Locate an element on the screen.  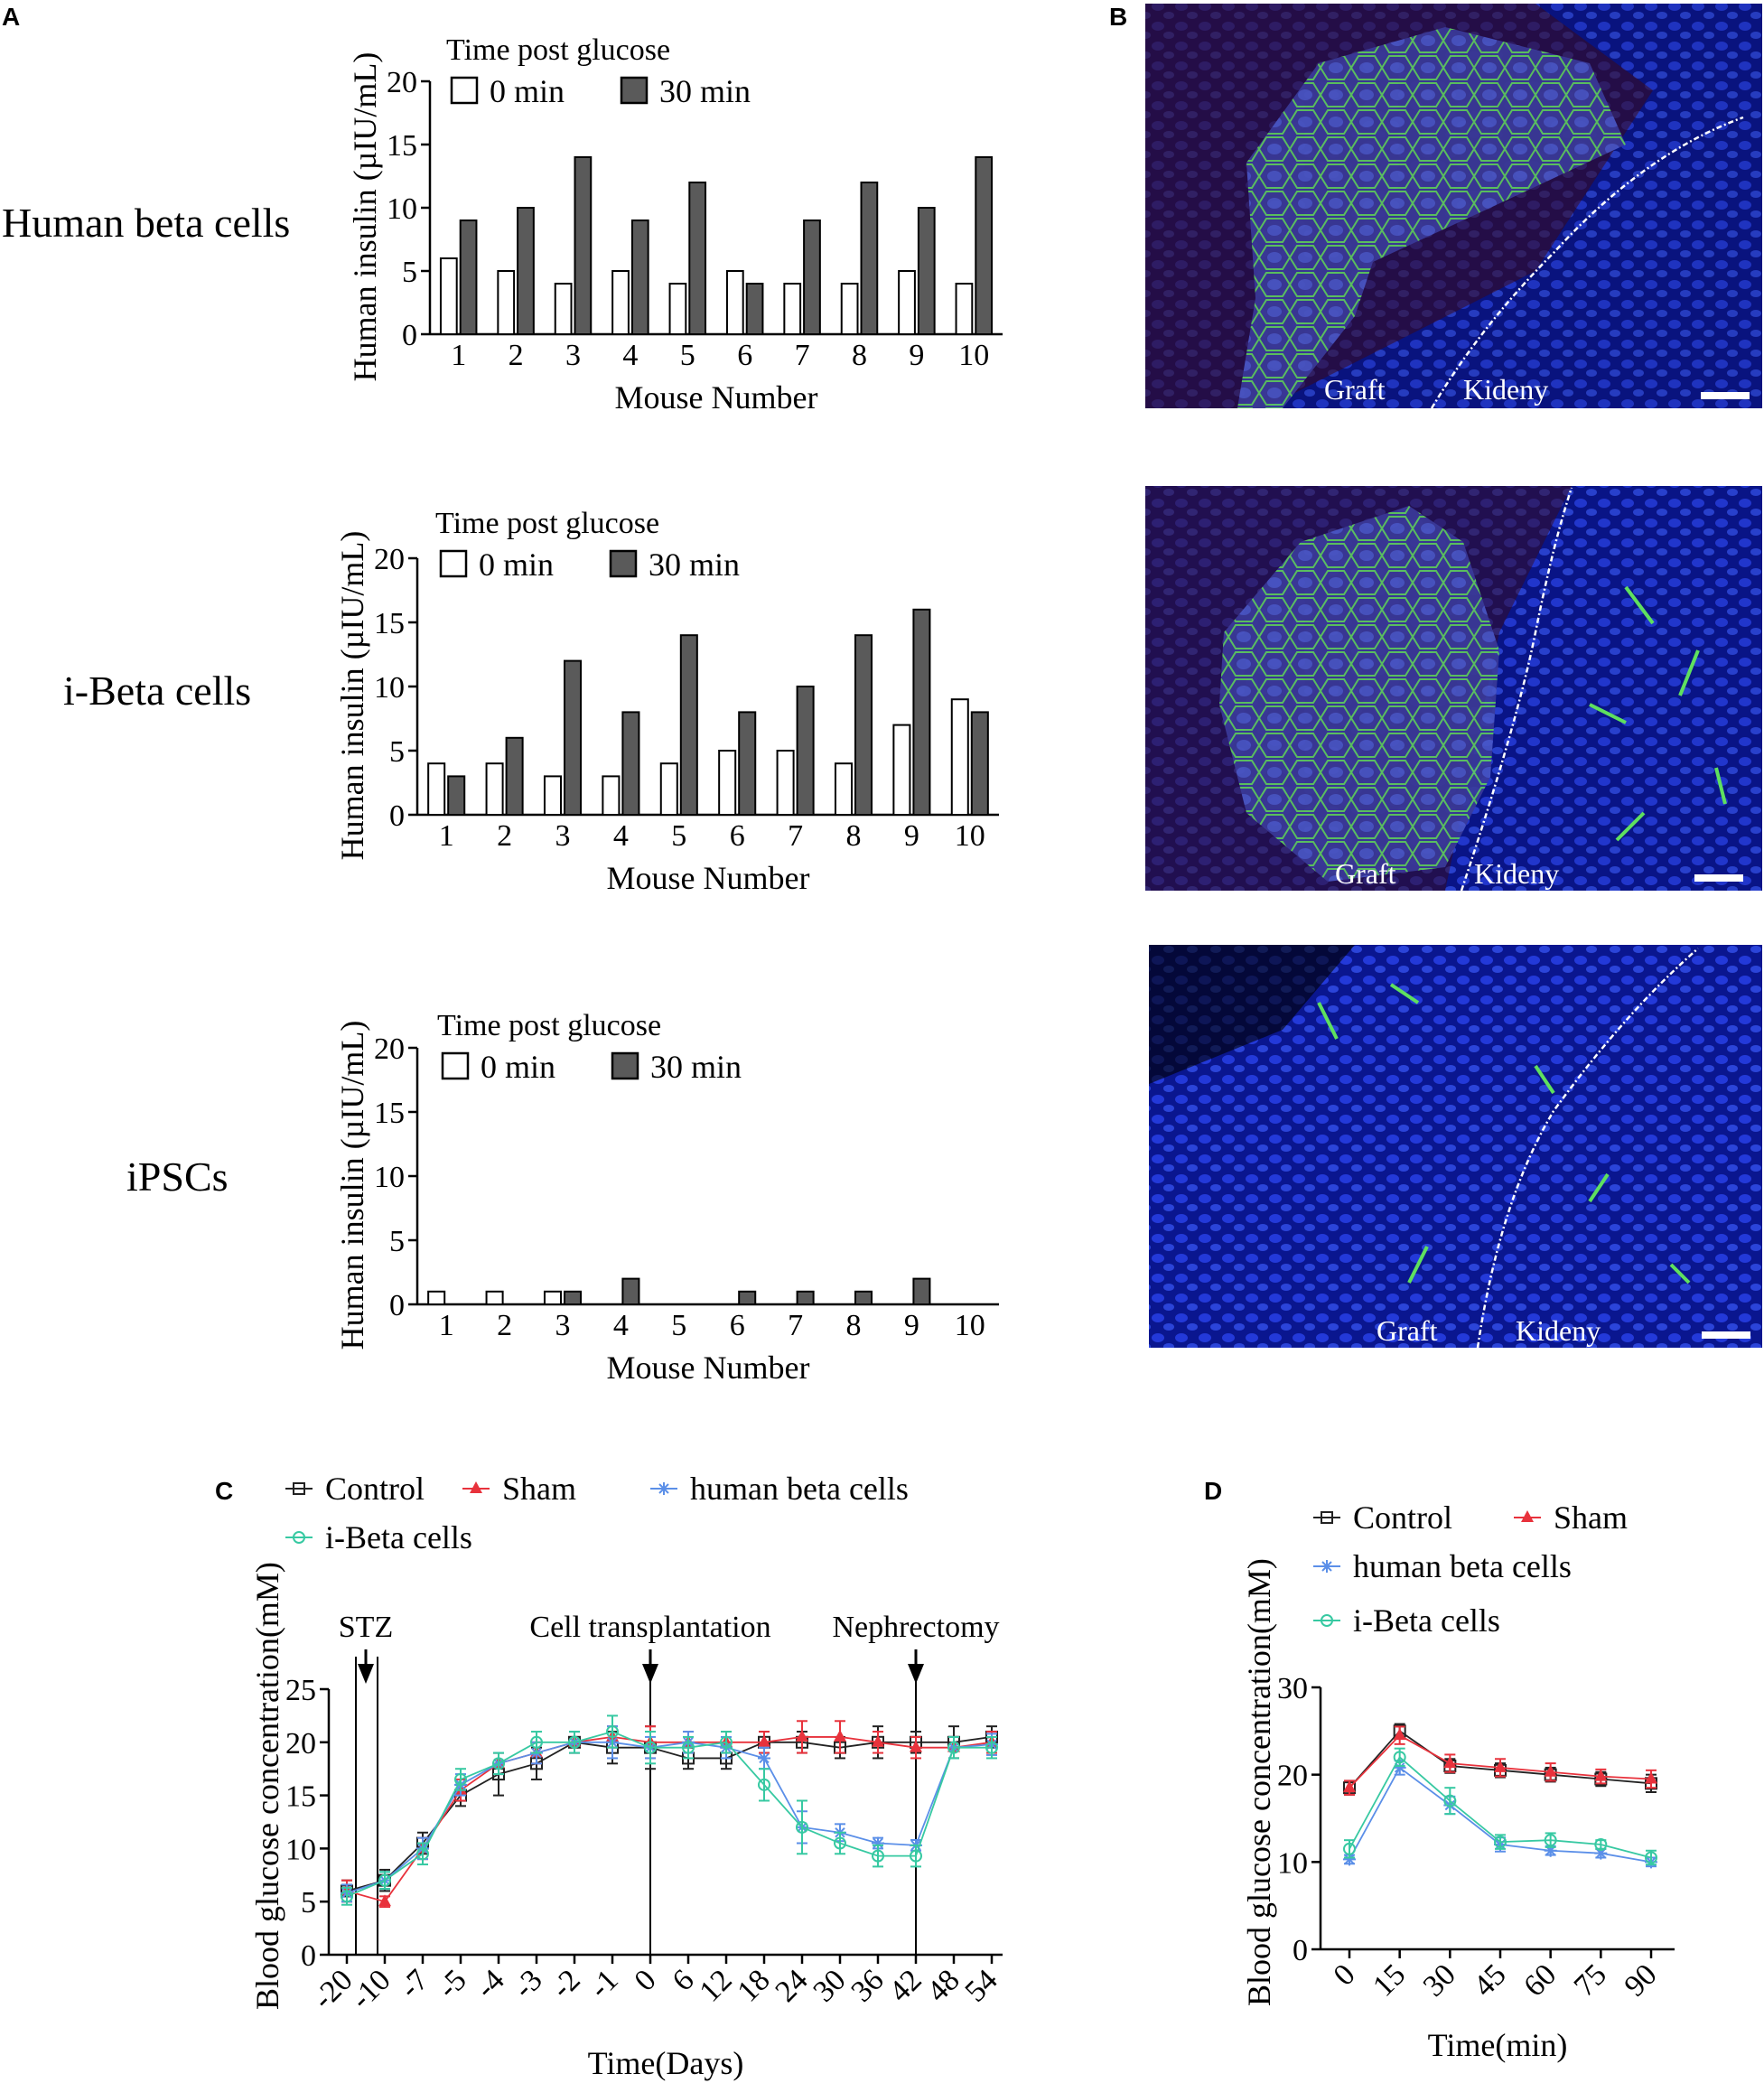
x-tick-label: -3 is located at coordinates (528, 1984).